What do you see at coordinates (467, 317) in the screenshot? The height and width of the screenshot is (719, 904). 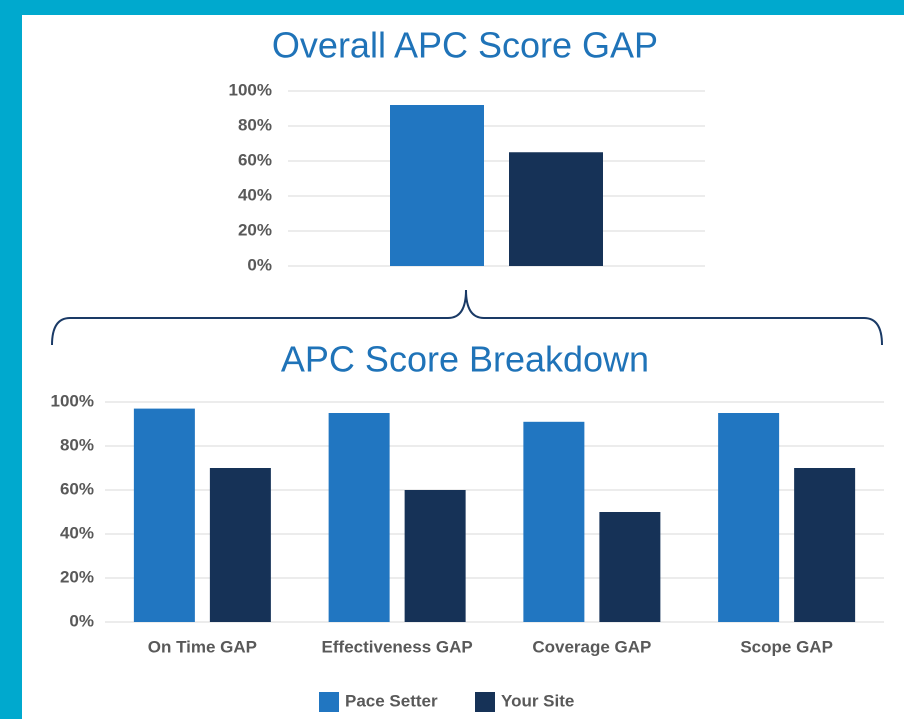 I see `brace` at bounding box center [467, 317].